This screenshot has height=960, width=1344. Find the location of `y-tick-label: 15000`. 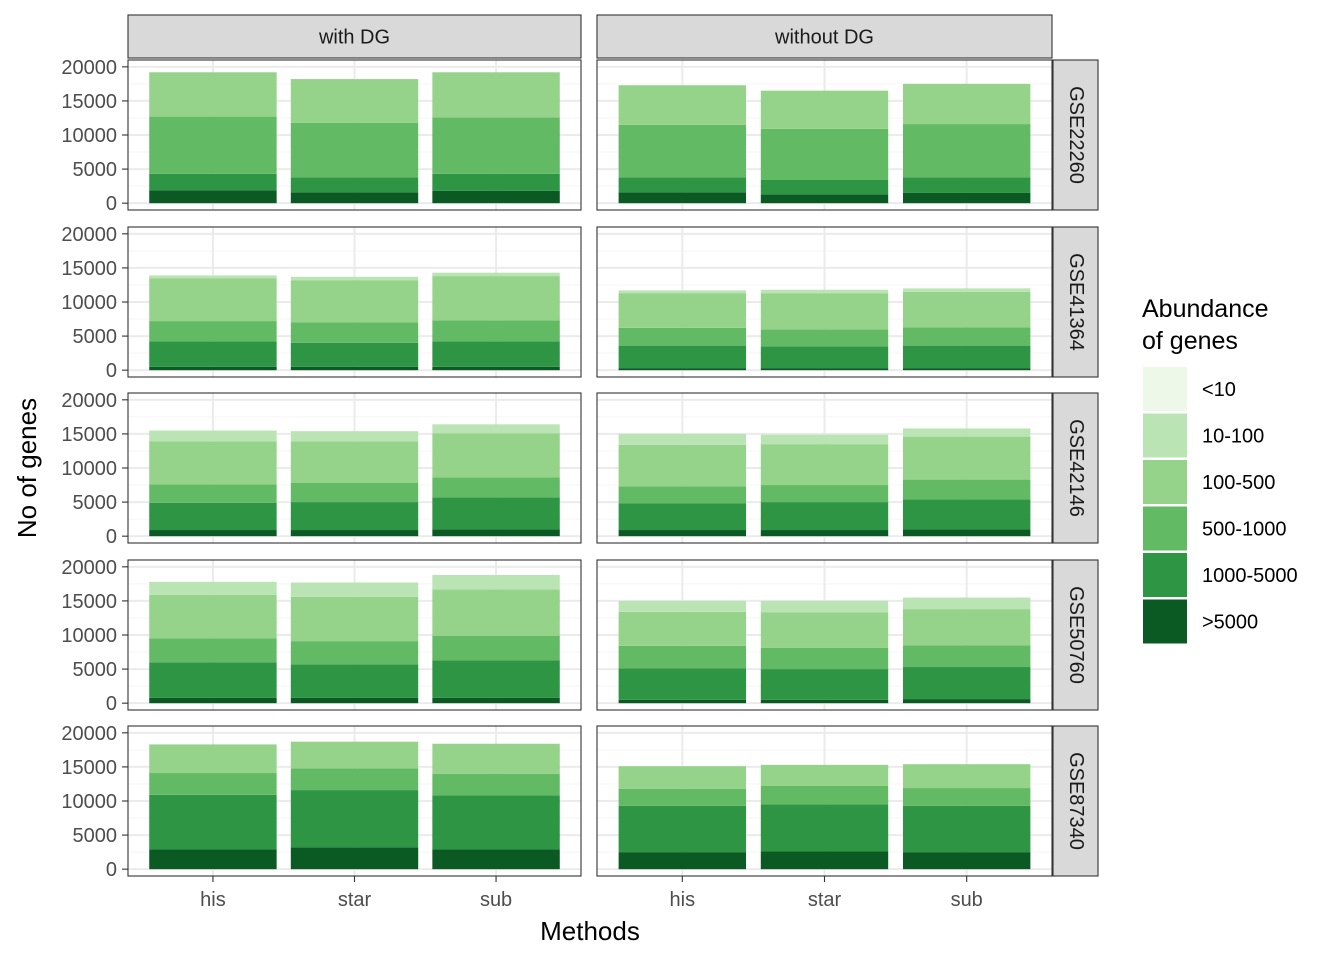

y-tick-label: 15000 is located at coordinates (89, 768).